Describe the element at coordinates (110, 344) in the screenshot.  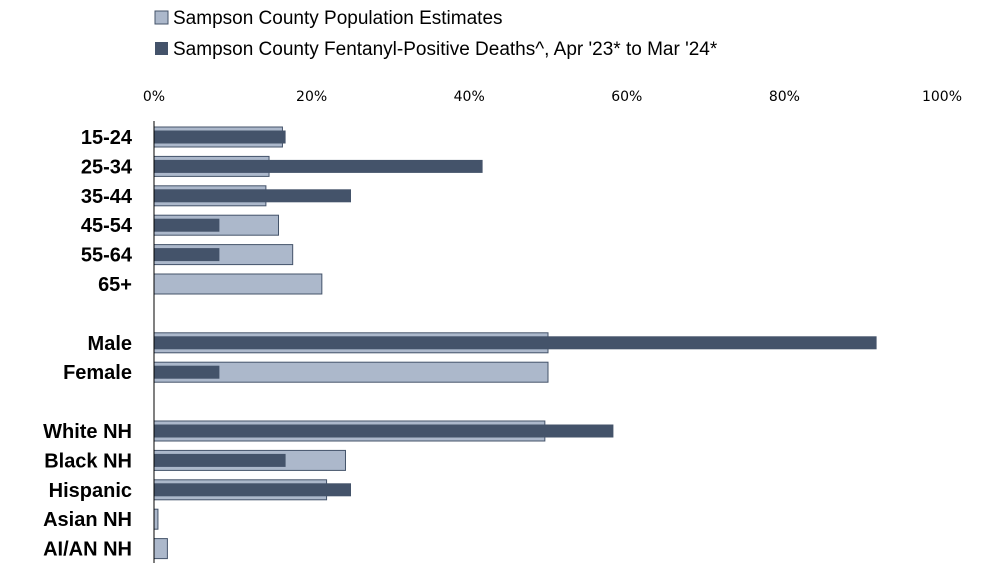
I see `category-label-male: Male` at that location.